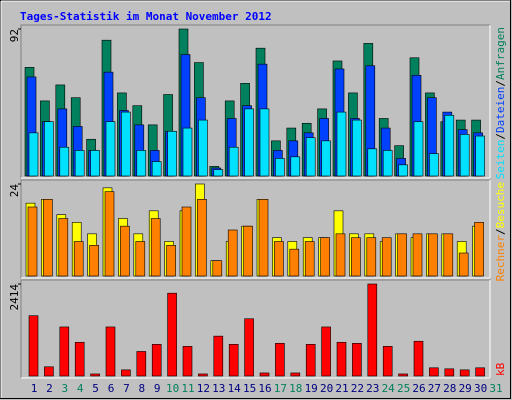 Image resolution: width=512 pixels, height=400 pixels. I want to click on x-tick-label: 14, so click(235, 388).